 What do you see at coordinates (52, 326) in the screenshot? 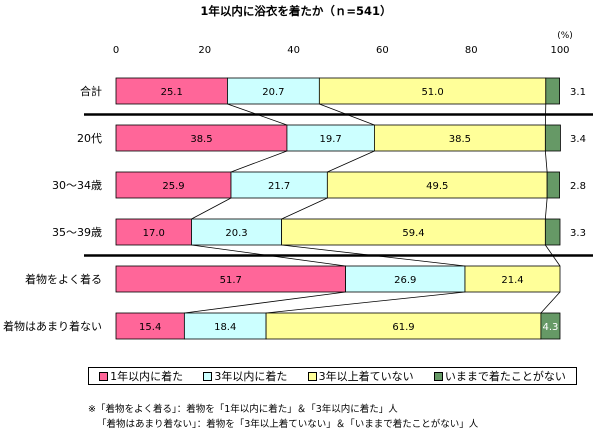
I see `category-label: 着物はあまり着ない` at bounding box center [52, 326].